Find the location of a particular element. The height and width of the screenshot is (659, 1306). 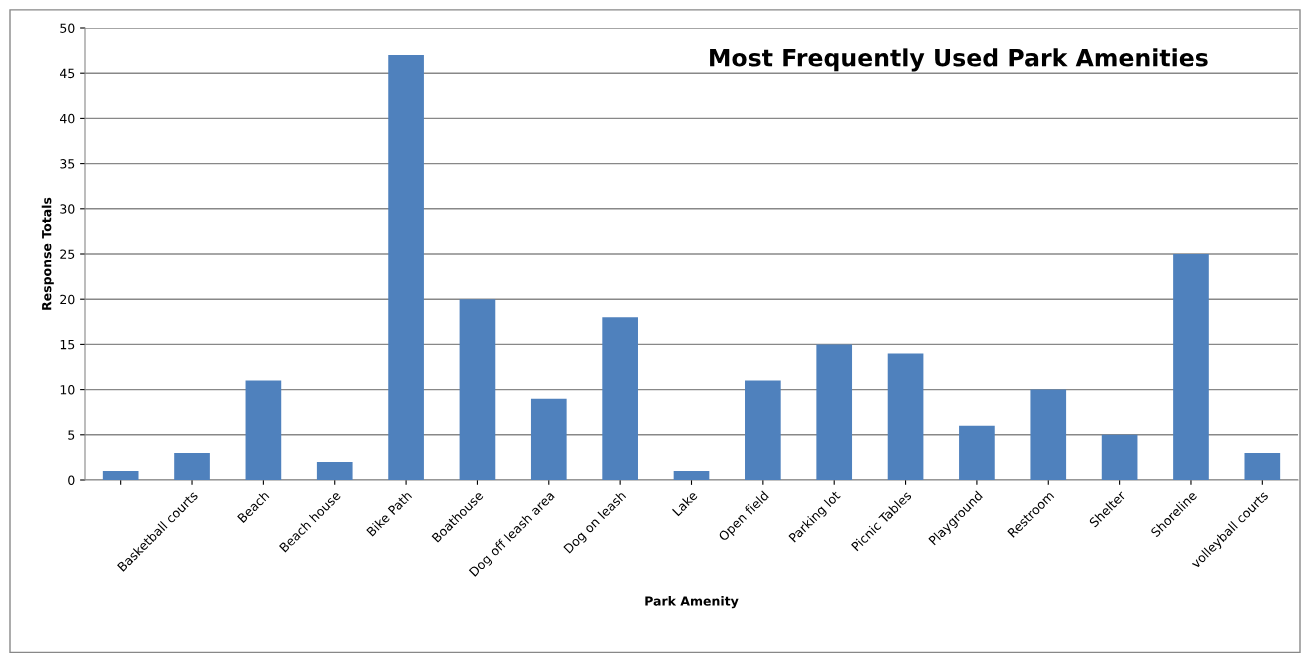

text: Most Frequently Used Park Amenities is located at coordinates (959, 60).